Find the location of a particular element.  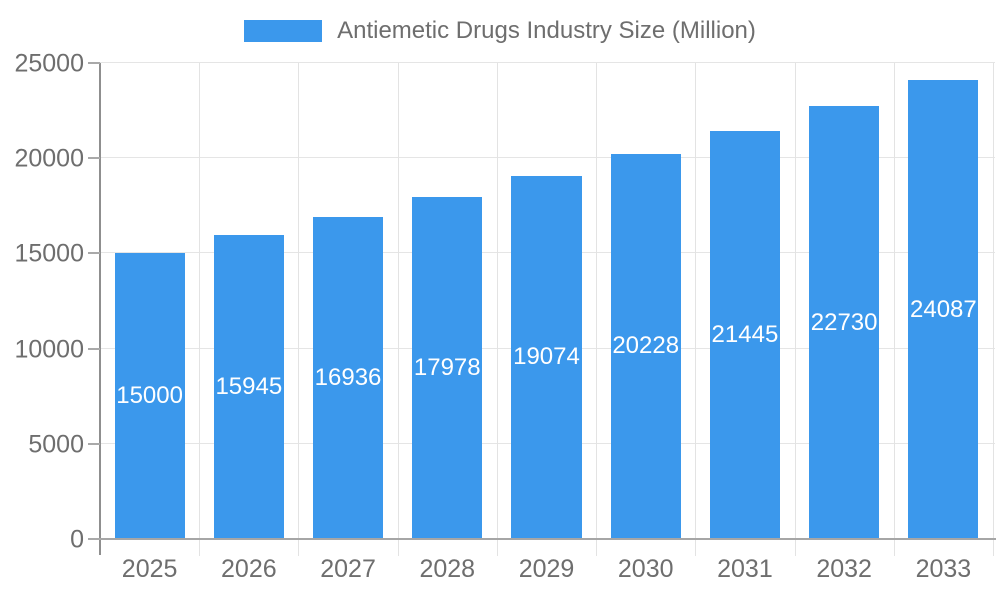

bar-value-label: 16936 is located at coordinates (348, 377).